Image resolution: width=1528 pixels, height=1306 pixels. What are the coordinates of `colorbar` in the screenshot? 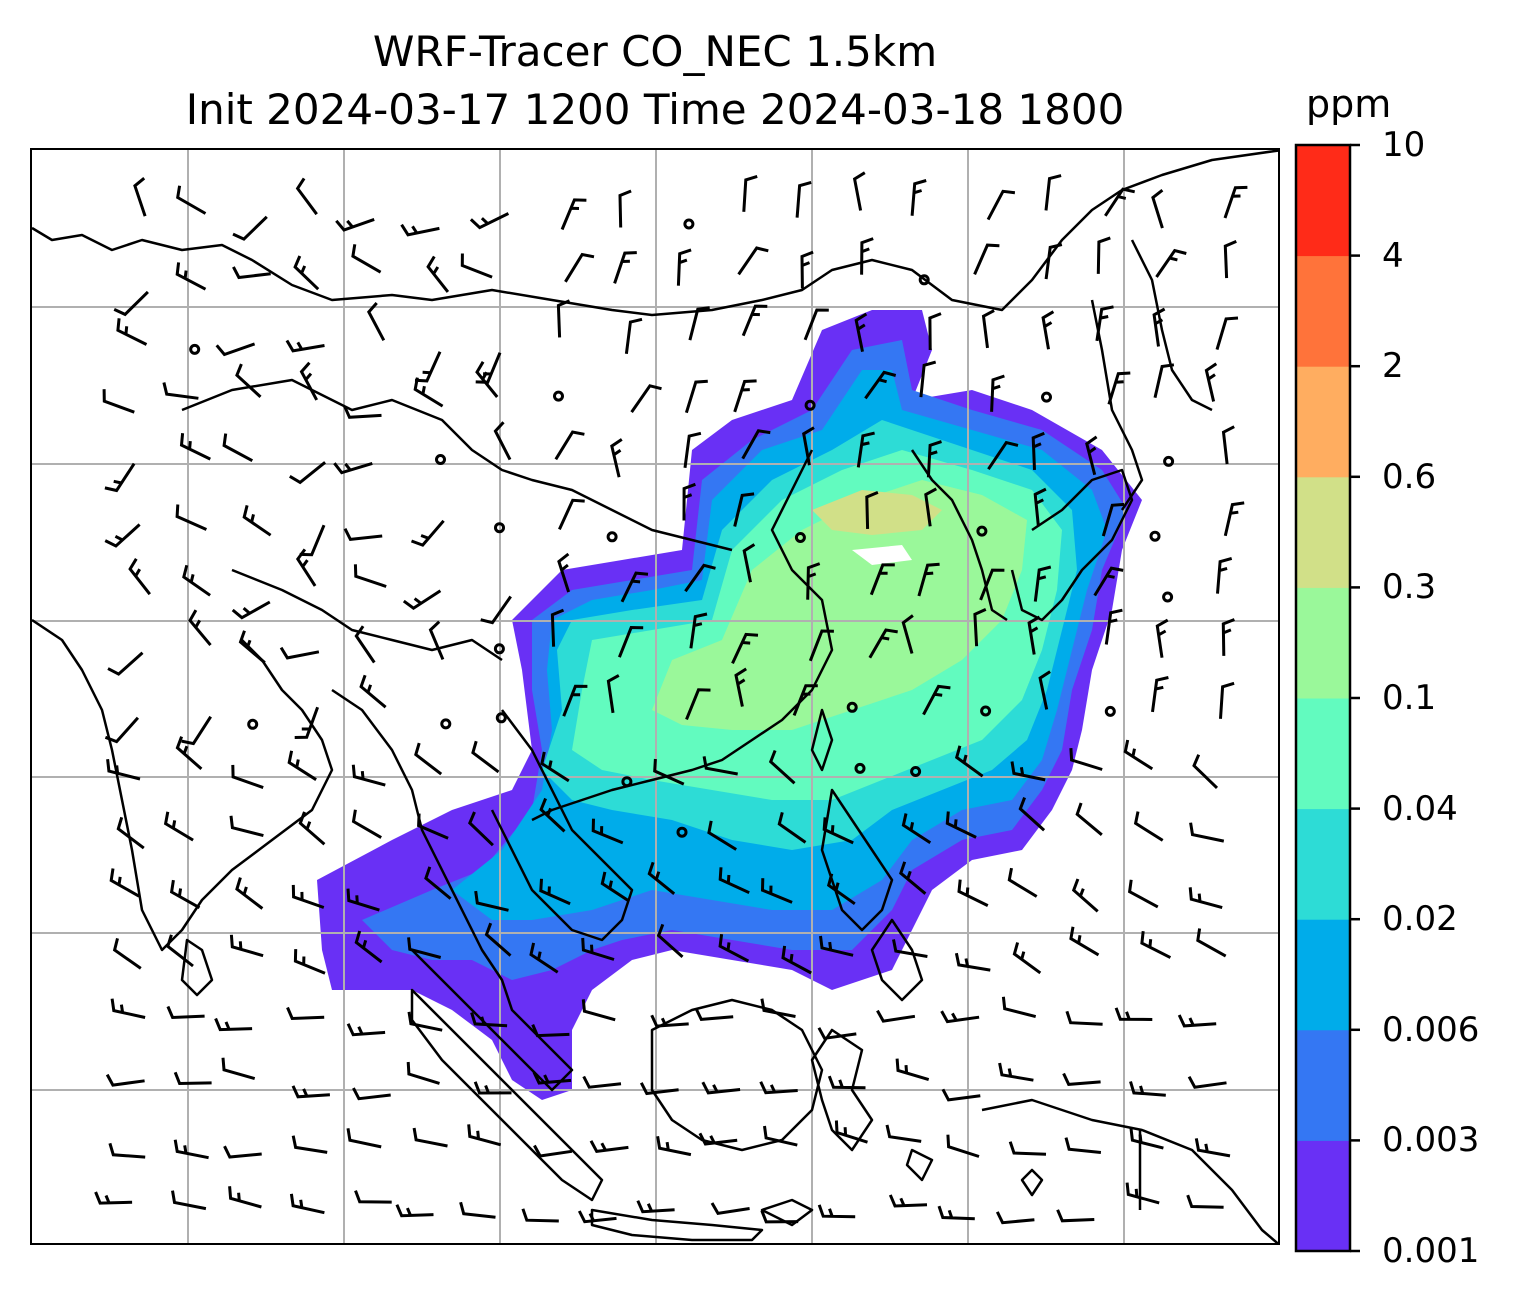 It's located at (1327, 698).